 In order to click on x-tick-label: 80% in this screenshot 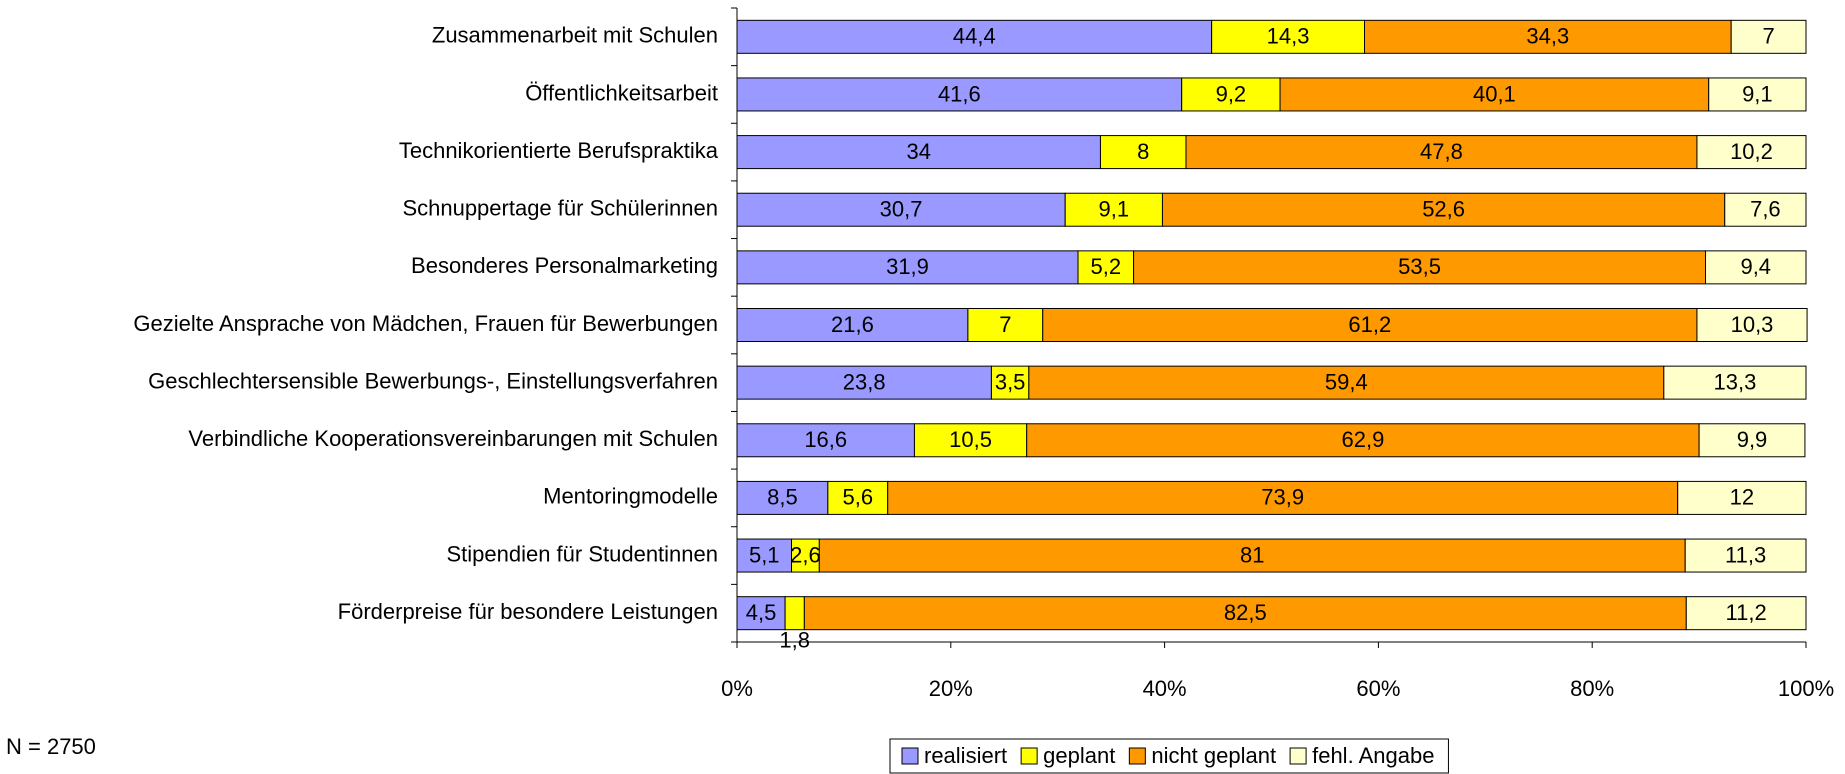, I will do `click(1592, 688)`.